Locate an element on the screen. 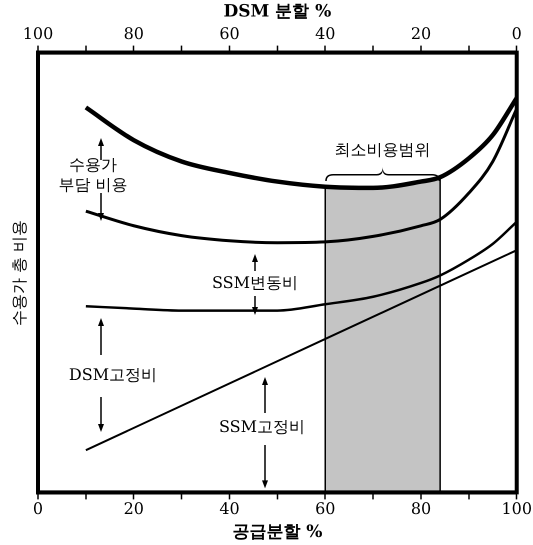  x2-tick-label: 60 is located at coordinates (229, 34).